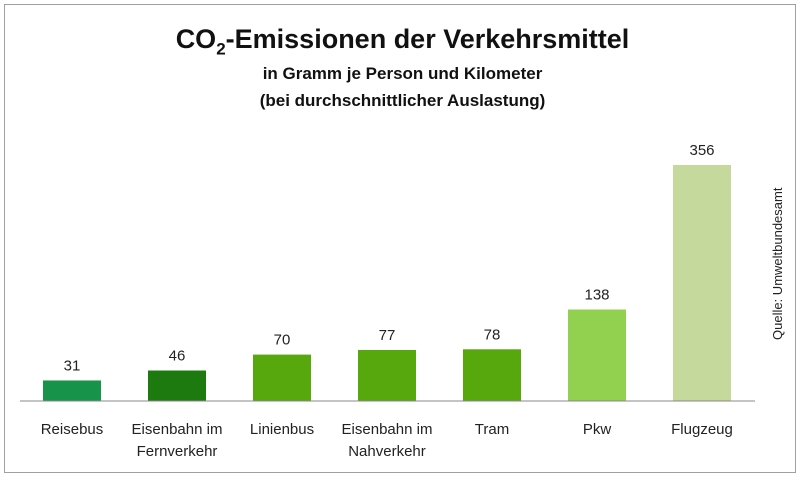 The height and width of the screenshot is (480, 805). What do you see at coordinates (402, 73) in the screenshot?
I see `chart-subtitle-1: in Gramm je Person und Kilometer` at bounding box center [402, 73].